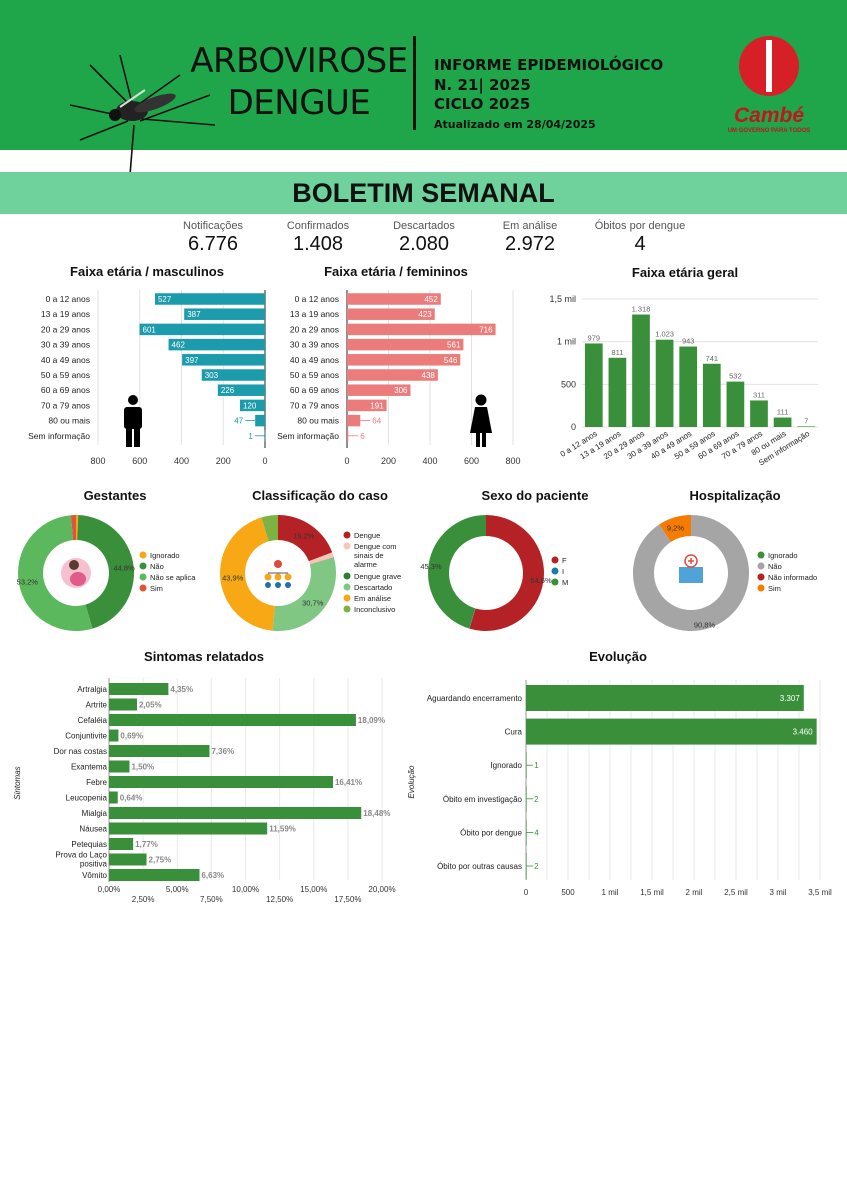 The image size is (847, 1200). I want to click on y-tick-label: 1 mil, so click(566, 342).